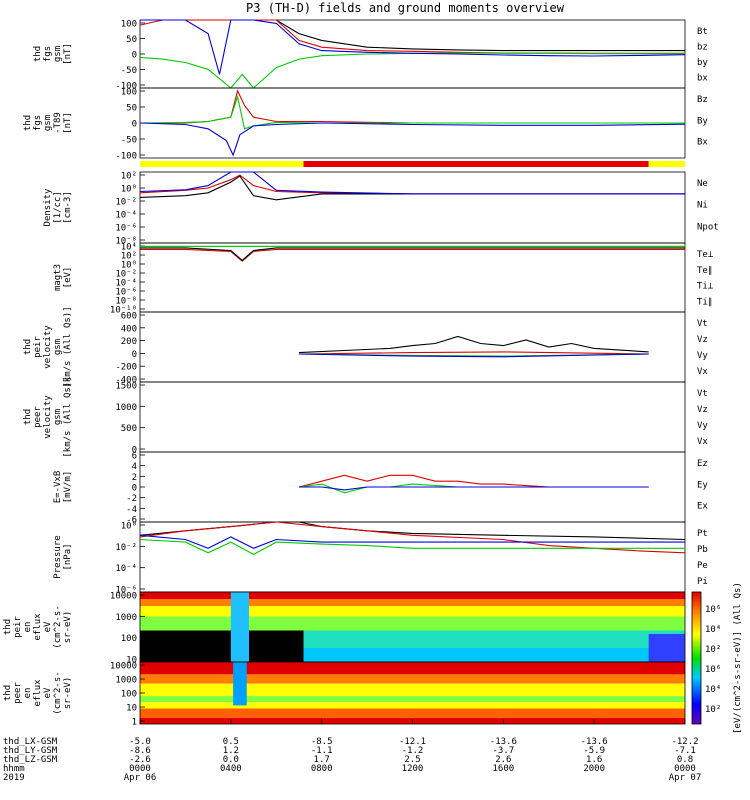  Describe the element at coordinates (702, 48) in the screenshot. I see `legend-fgs-1: bz` at that location.